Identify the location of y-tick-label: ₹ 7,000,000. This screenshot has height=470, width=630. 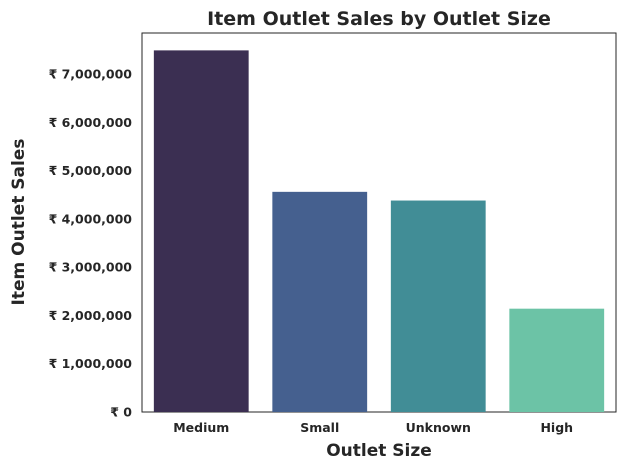
(91, 74).